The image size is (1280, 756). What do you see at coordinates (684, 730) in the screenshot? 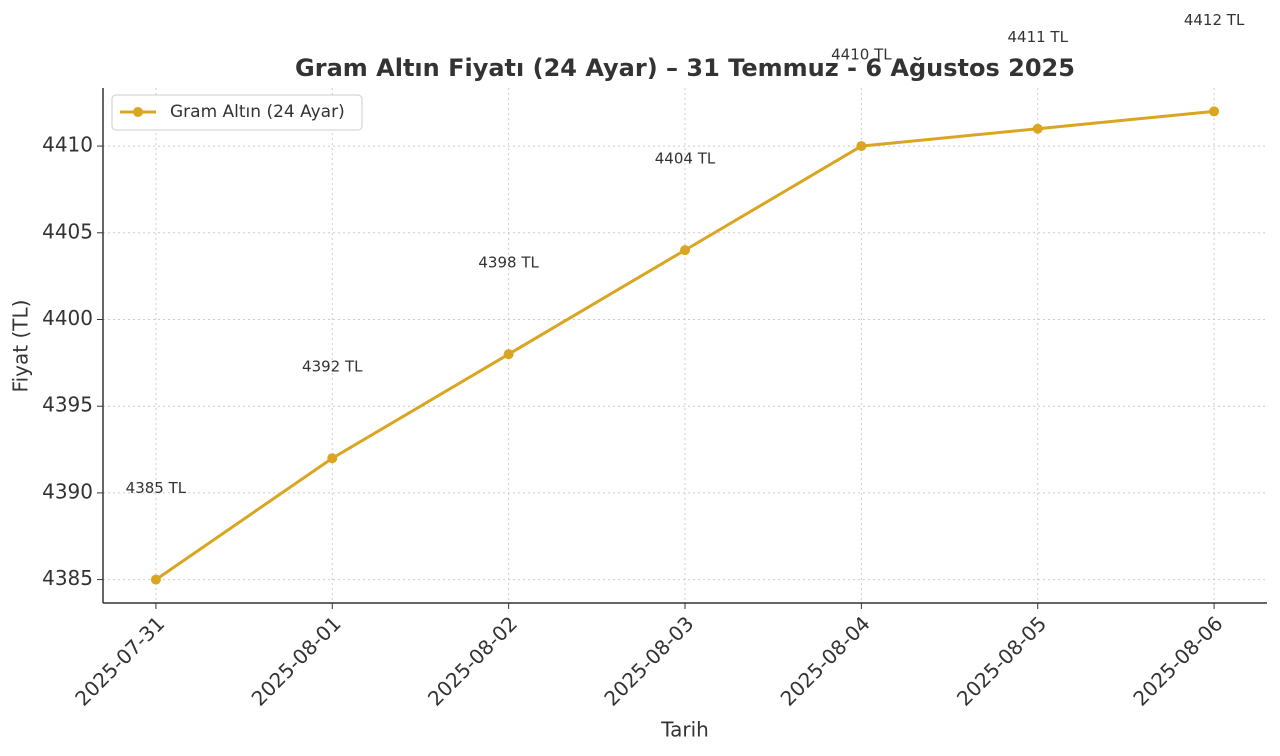
I see `x-axis-label: Tarih` at bounding box center [684, 730].